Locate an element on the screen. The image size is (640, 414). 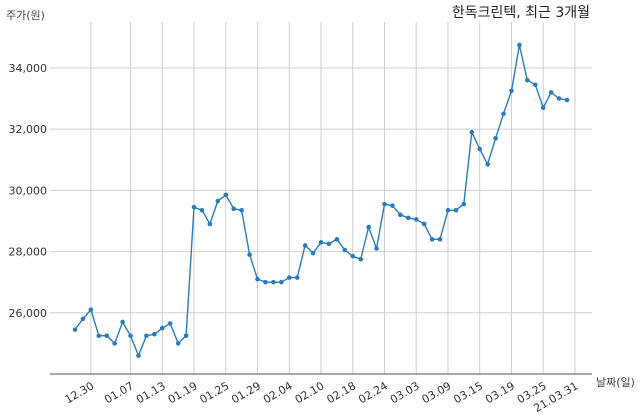
x-tick-label: 02.24 is located at coordinates (373, 392).